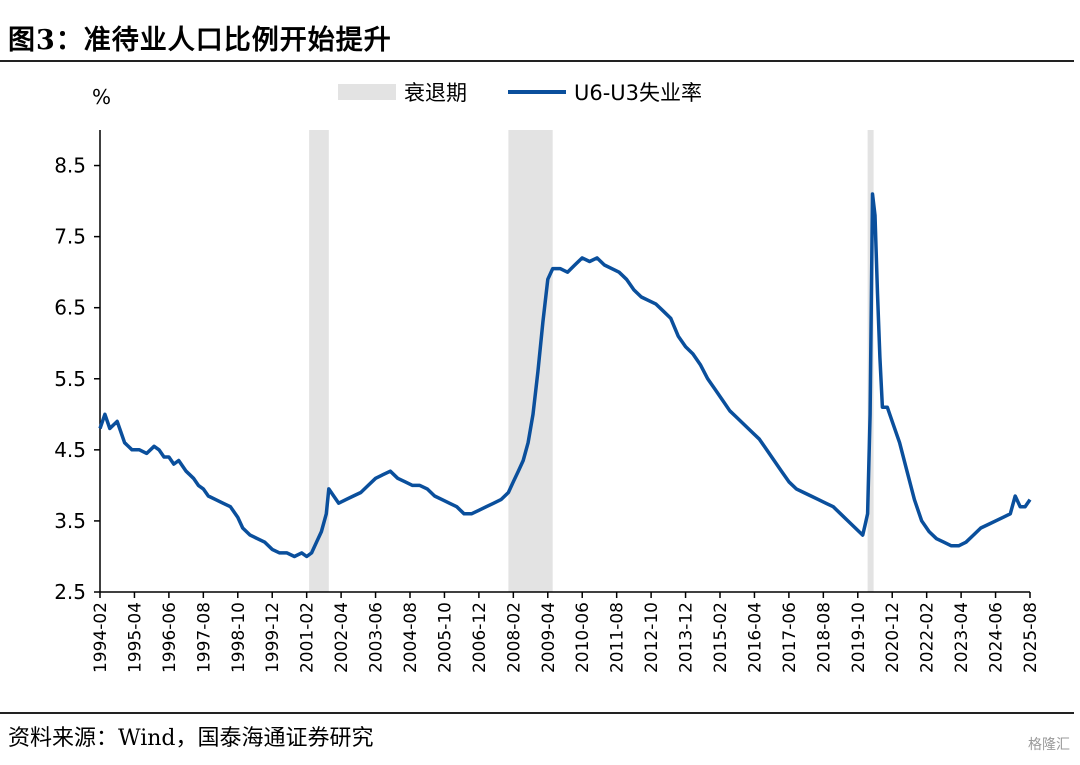  What do you see at coordinates (377, 637) in the screenshot?
I see `x-tick-label: 2003-06` at bounding box center [377, 637].